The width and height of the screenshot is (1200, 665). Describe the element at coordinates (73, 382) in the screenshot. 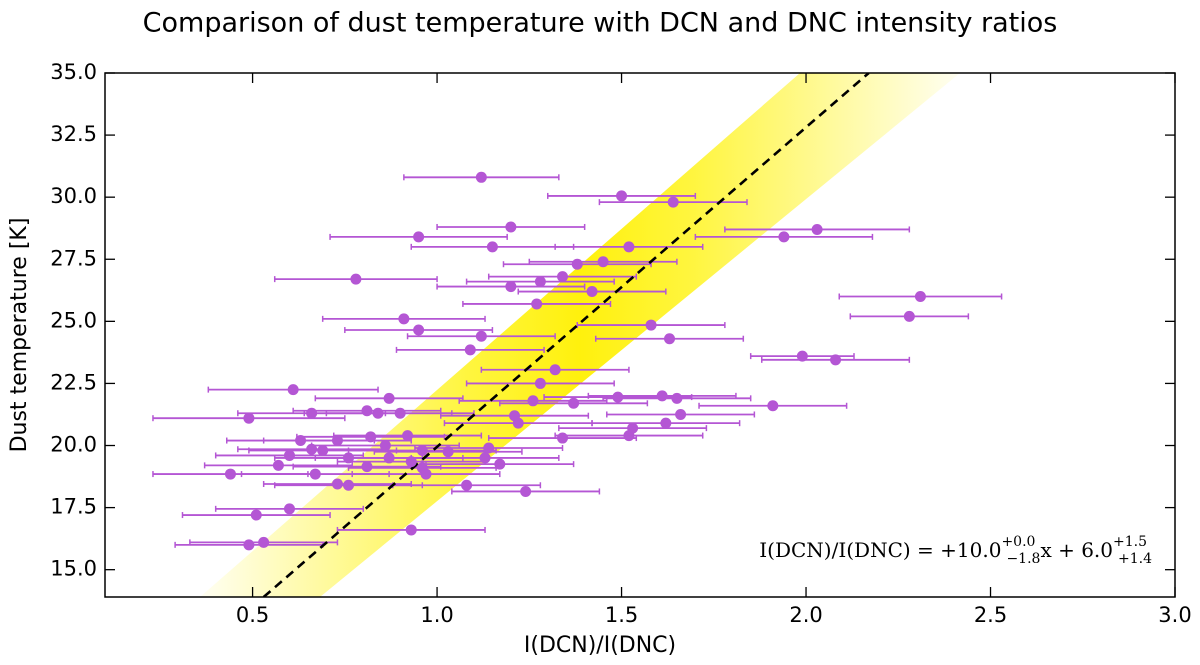

I see `y-tick-label: 22.5` at that location.